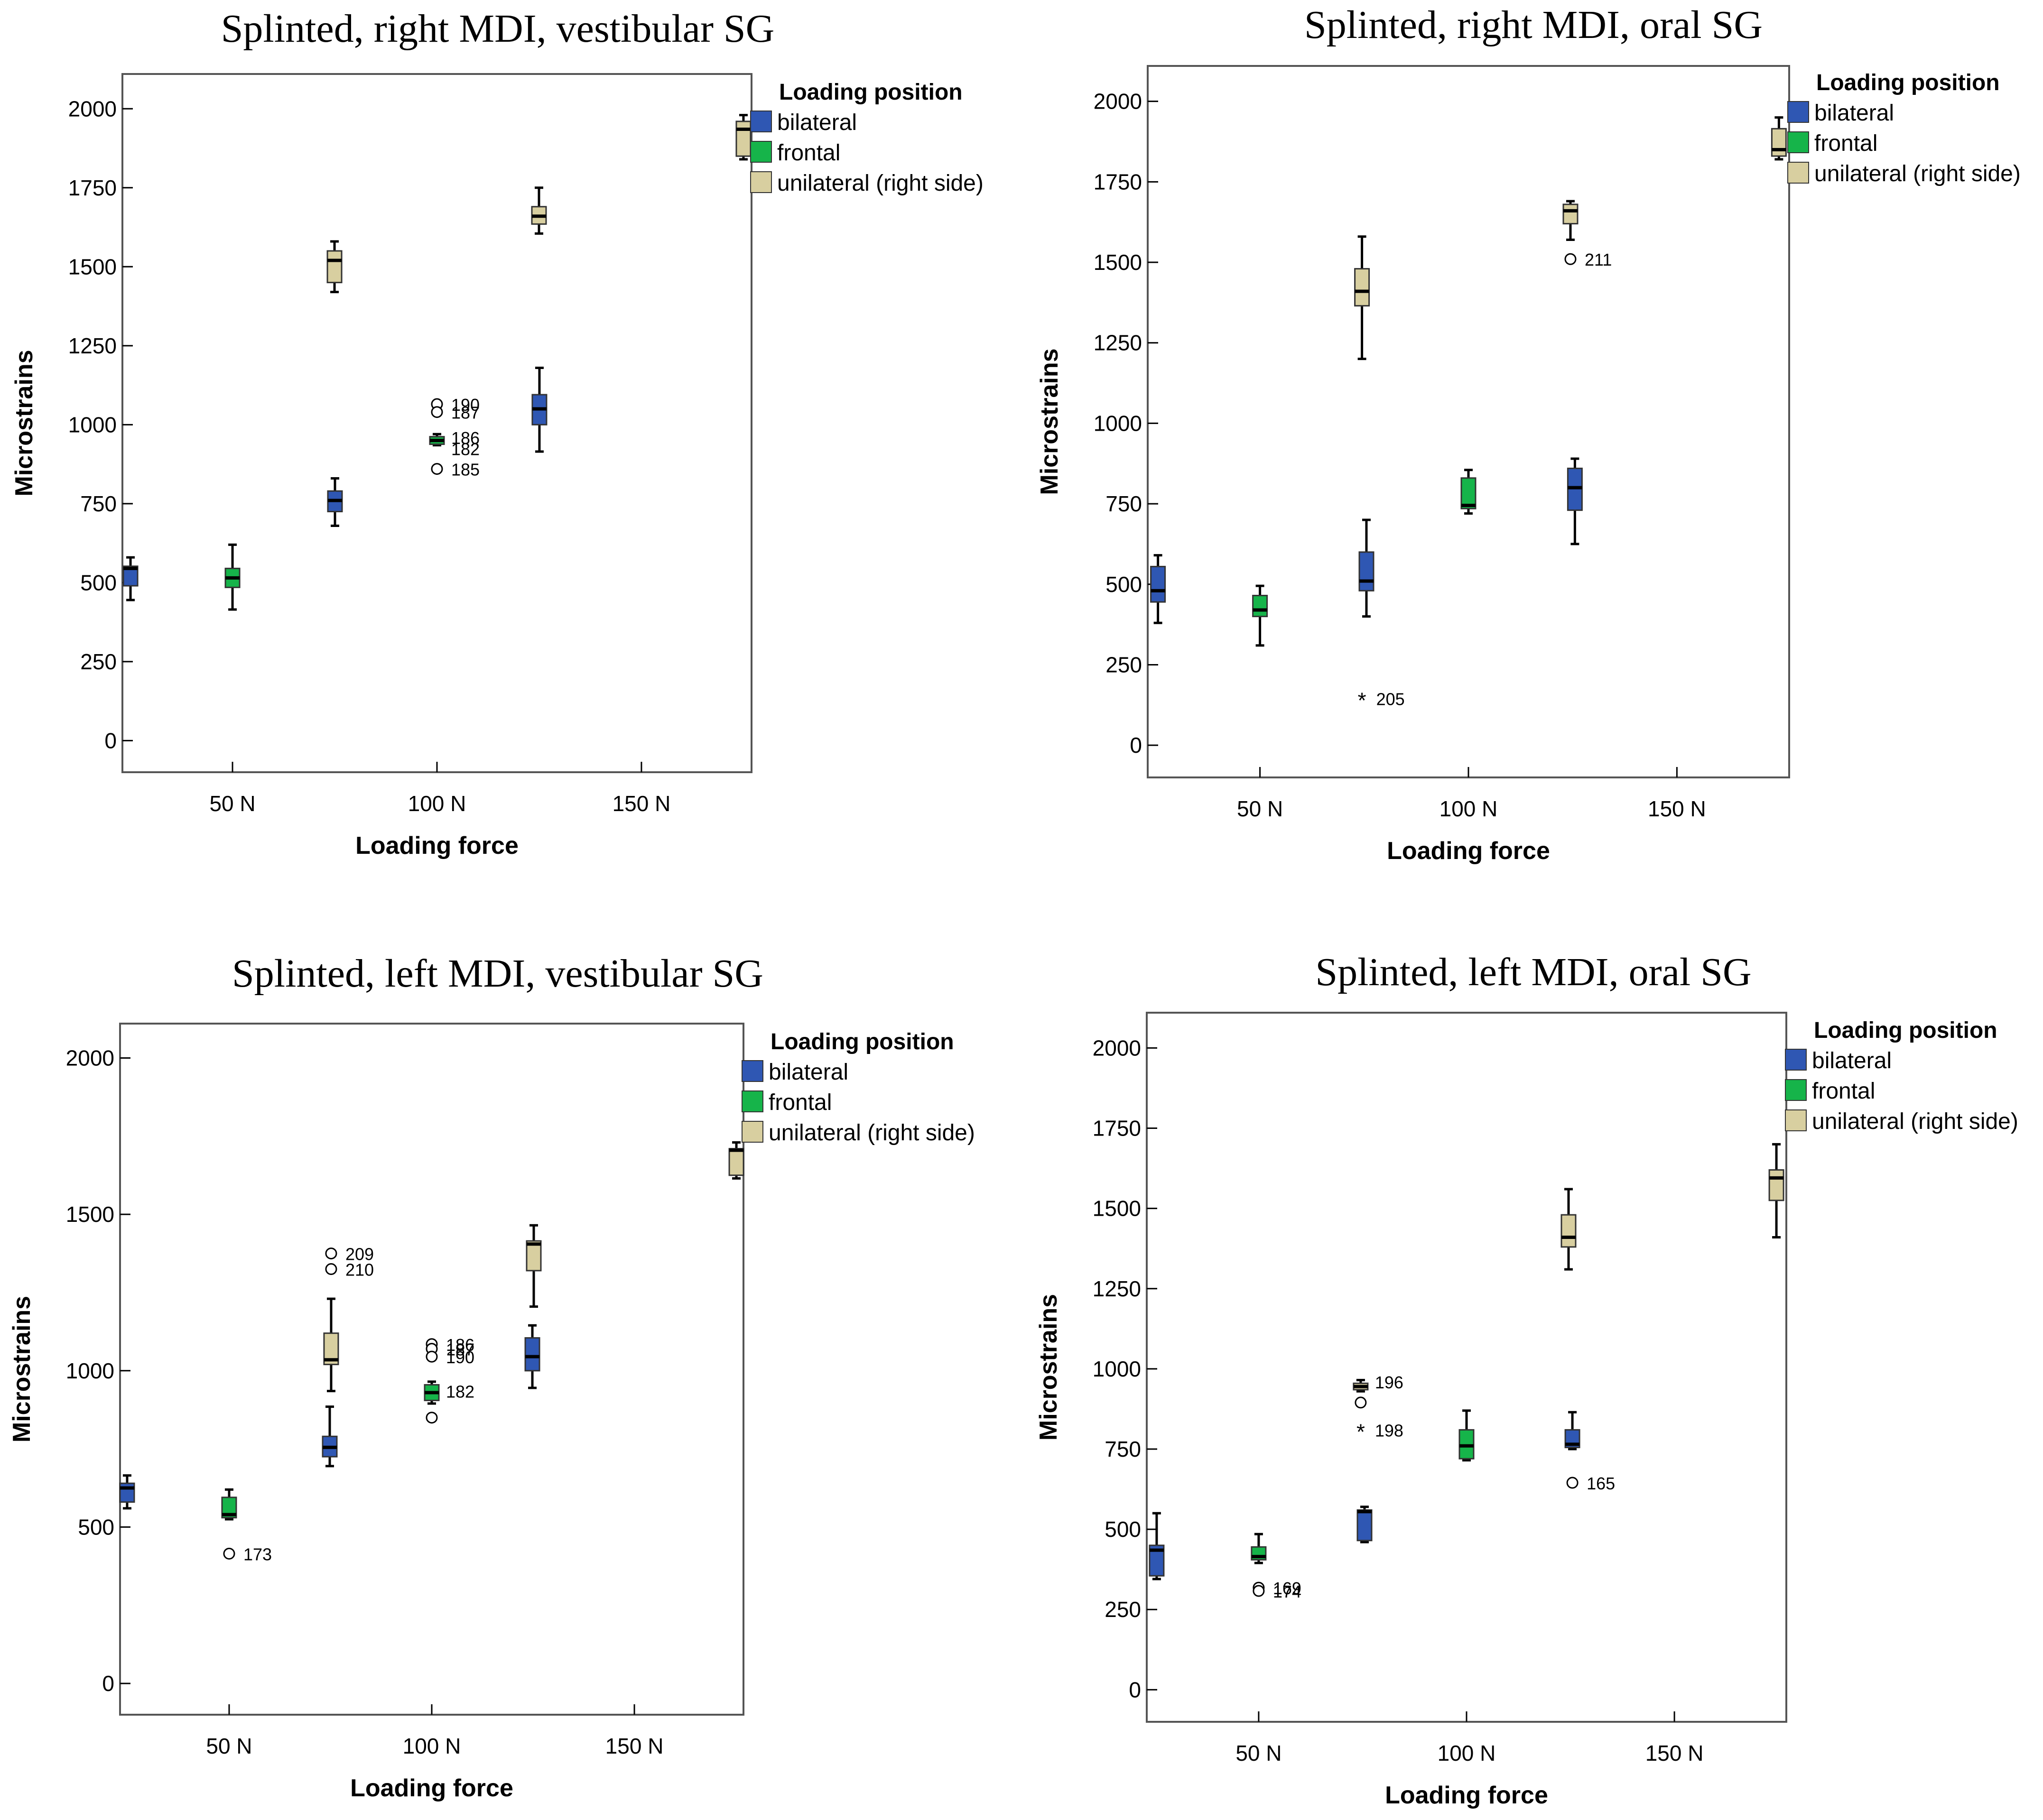  I want to click on box-unilateral-right-side-100-n: 211, so click(1587, 234).